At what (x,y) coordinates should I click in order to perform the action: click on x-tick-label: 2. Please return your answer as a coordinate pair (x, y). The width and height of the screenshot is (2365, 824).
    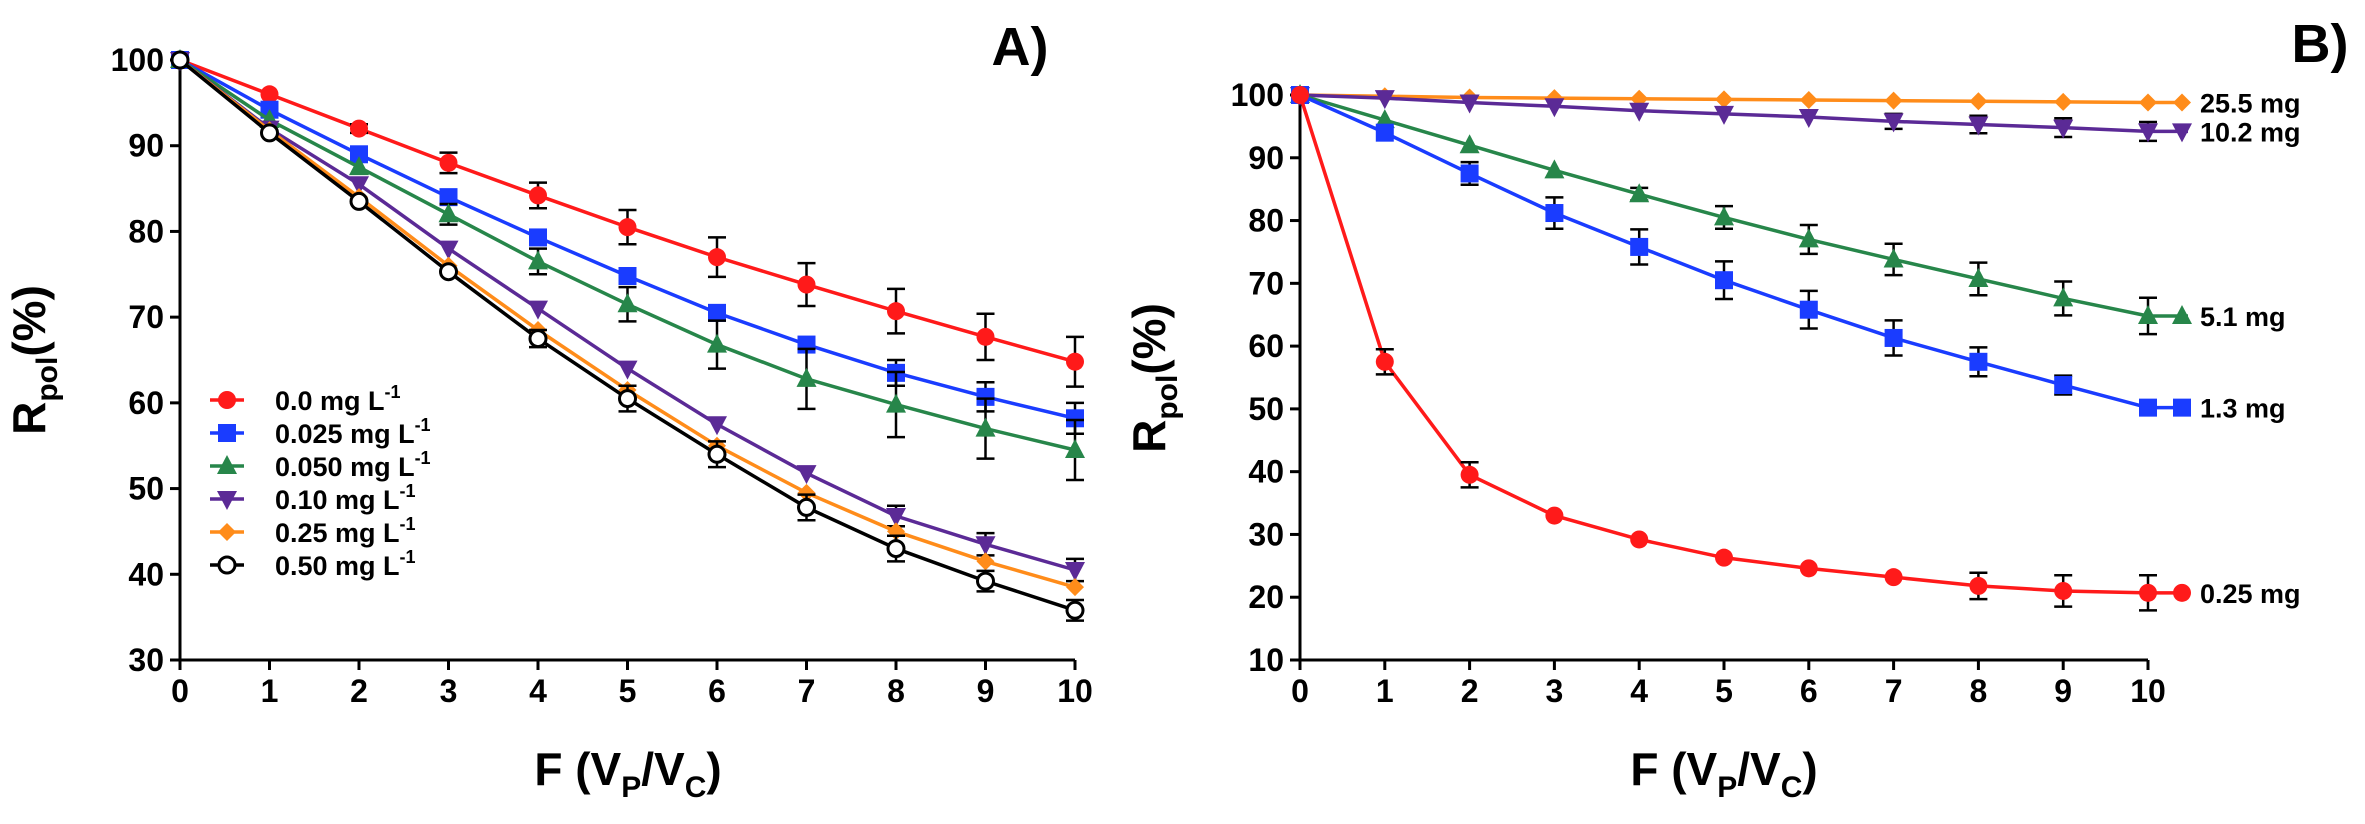
    Looking at the image, I should click on (1470, 691).